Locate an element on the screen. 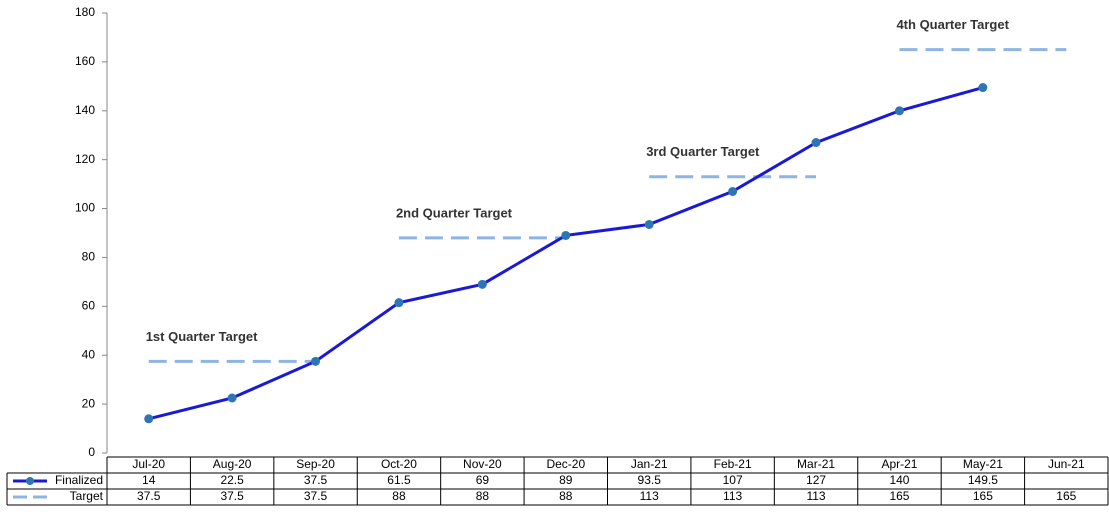 The width and height of the screenshot is (1109, 512). legend-marker is located at coordinates (30, 481).